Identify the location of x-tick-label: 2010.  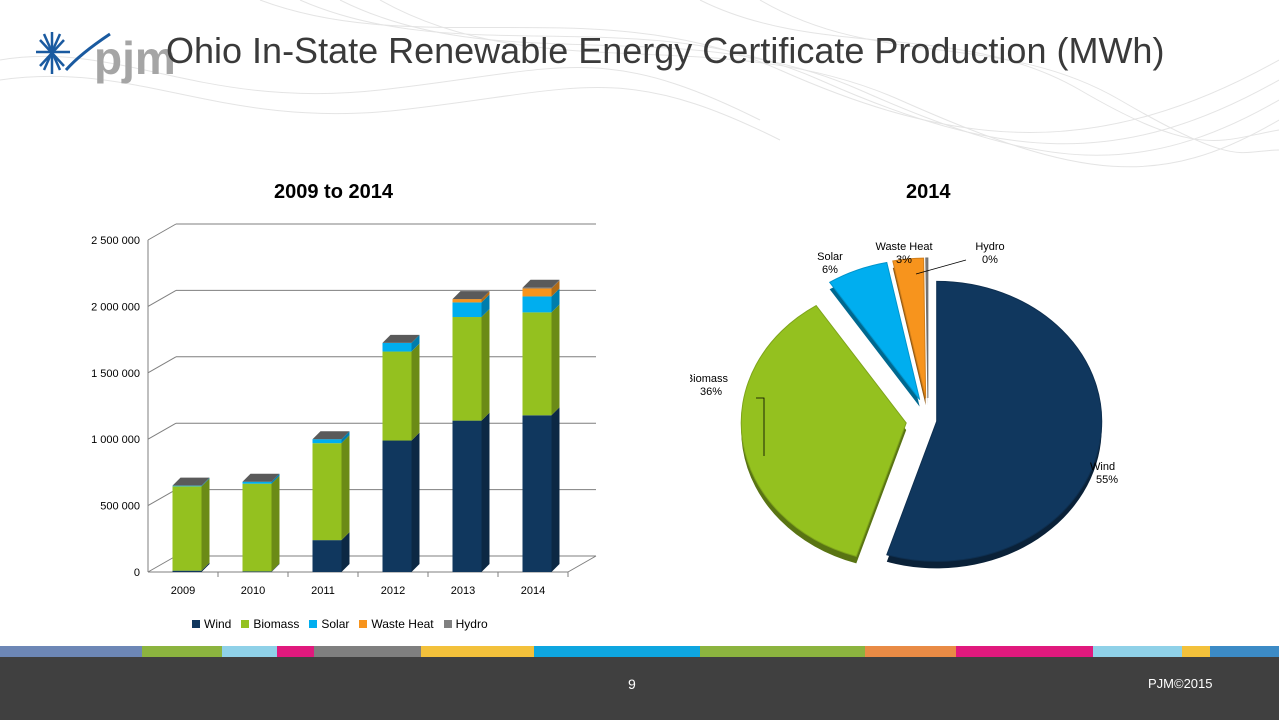
(253, 591).